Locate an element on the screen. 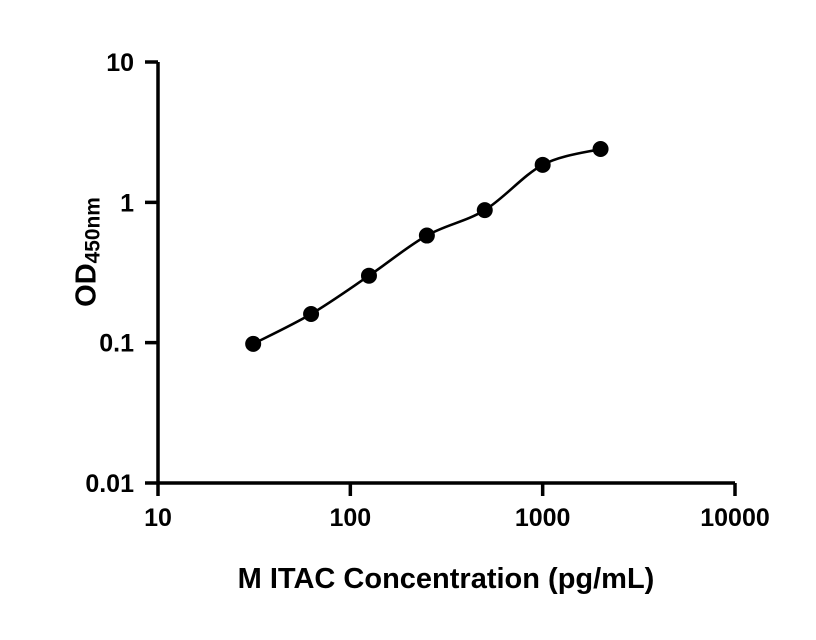  x-tick-label: 10 is located at coordinates (158, 518).